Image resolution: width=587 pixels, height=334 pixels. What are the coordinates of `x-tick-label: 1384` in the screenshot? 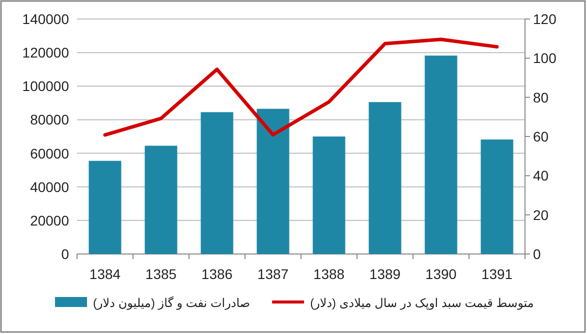 It's located at (105, 274).